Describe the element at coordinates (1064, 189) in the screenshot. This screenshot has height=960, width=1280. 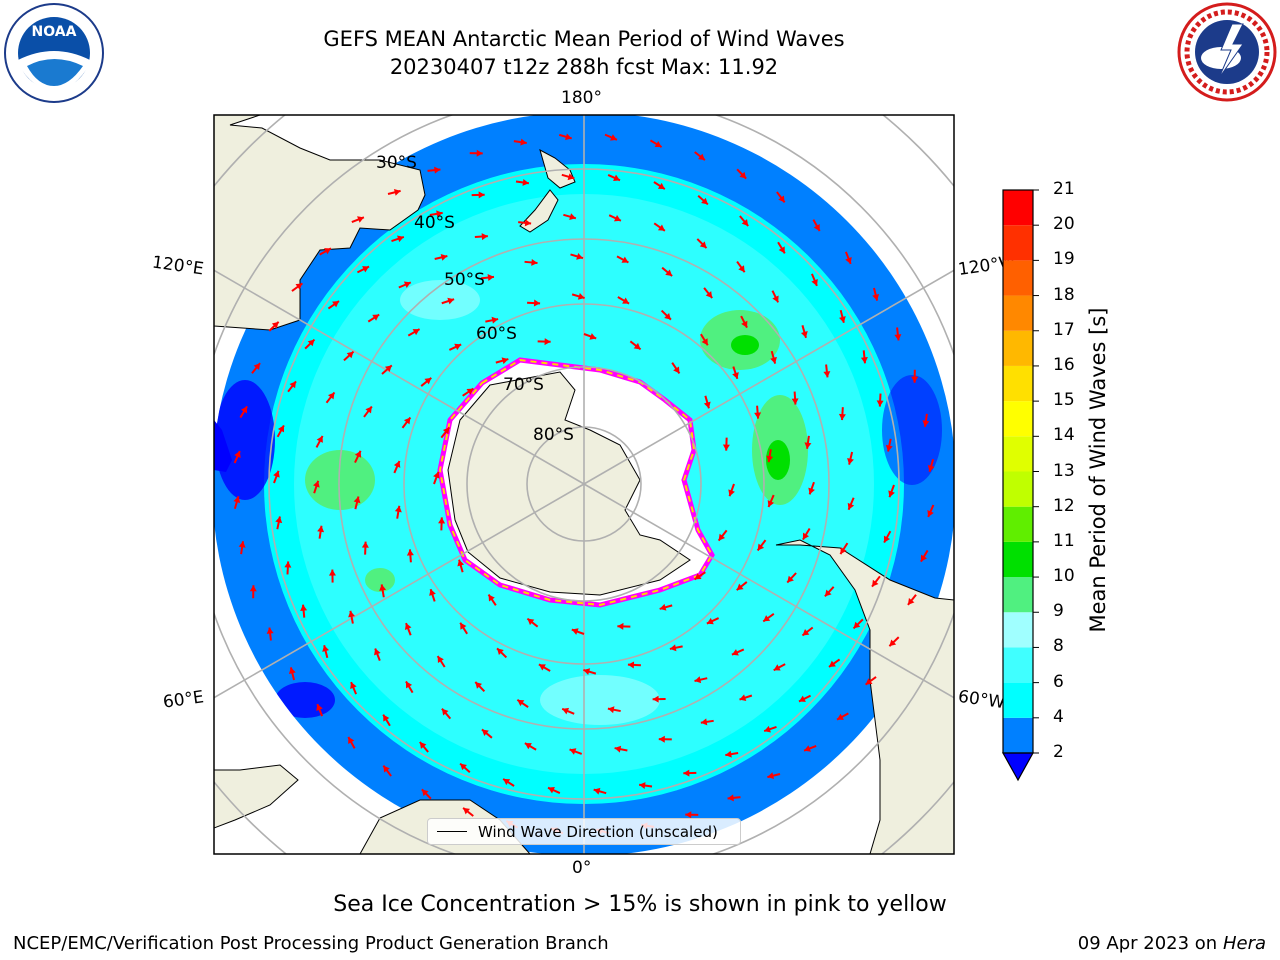
I see `colorbar-tick-label: 21` at that location.